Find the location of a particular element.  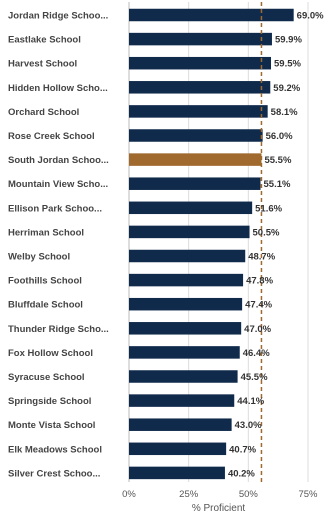

x-tick-label: 0% is located at coordinates (129, 494).